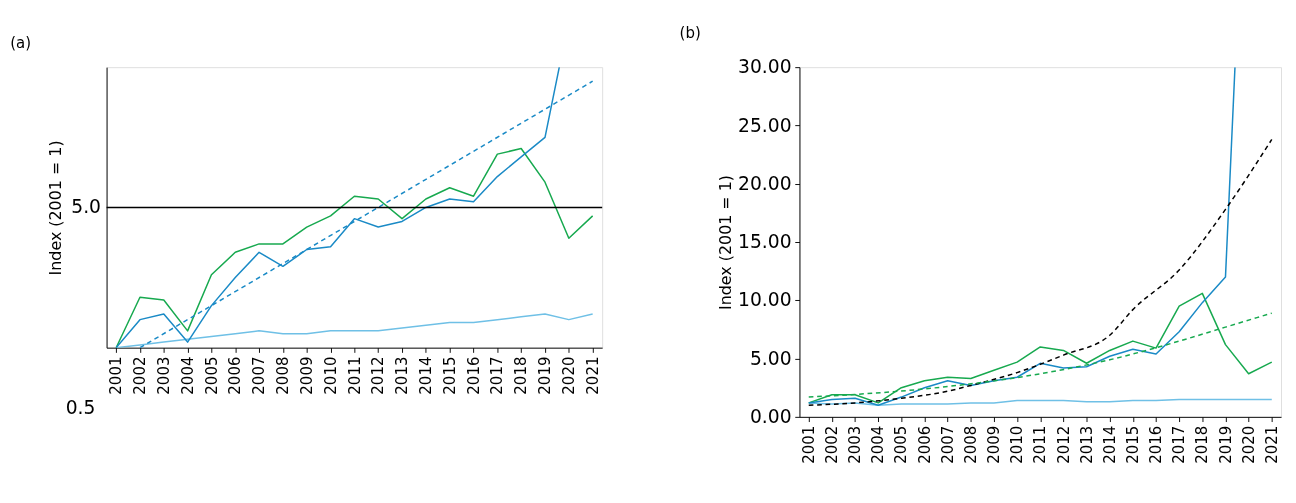  Describe the element at coordinates (21, 42) in the screenshot. I see `chart-title: (a)` at that location.